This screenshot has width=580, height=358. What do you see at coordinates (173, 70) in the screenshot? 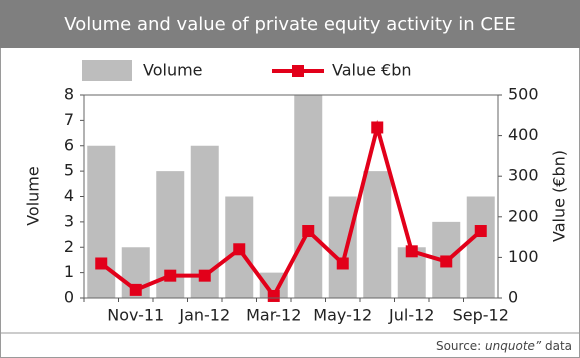
I see `legend-label: Volume` at bounding box center [173, 70].